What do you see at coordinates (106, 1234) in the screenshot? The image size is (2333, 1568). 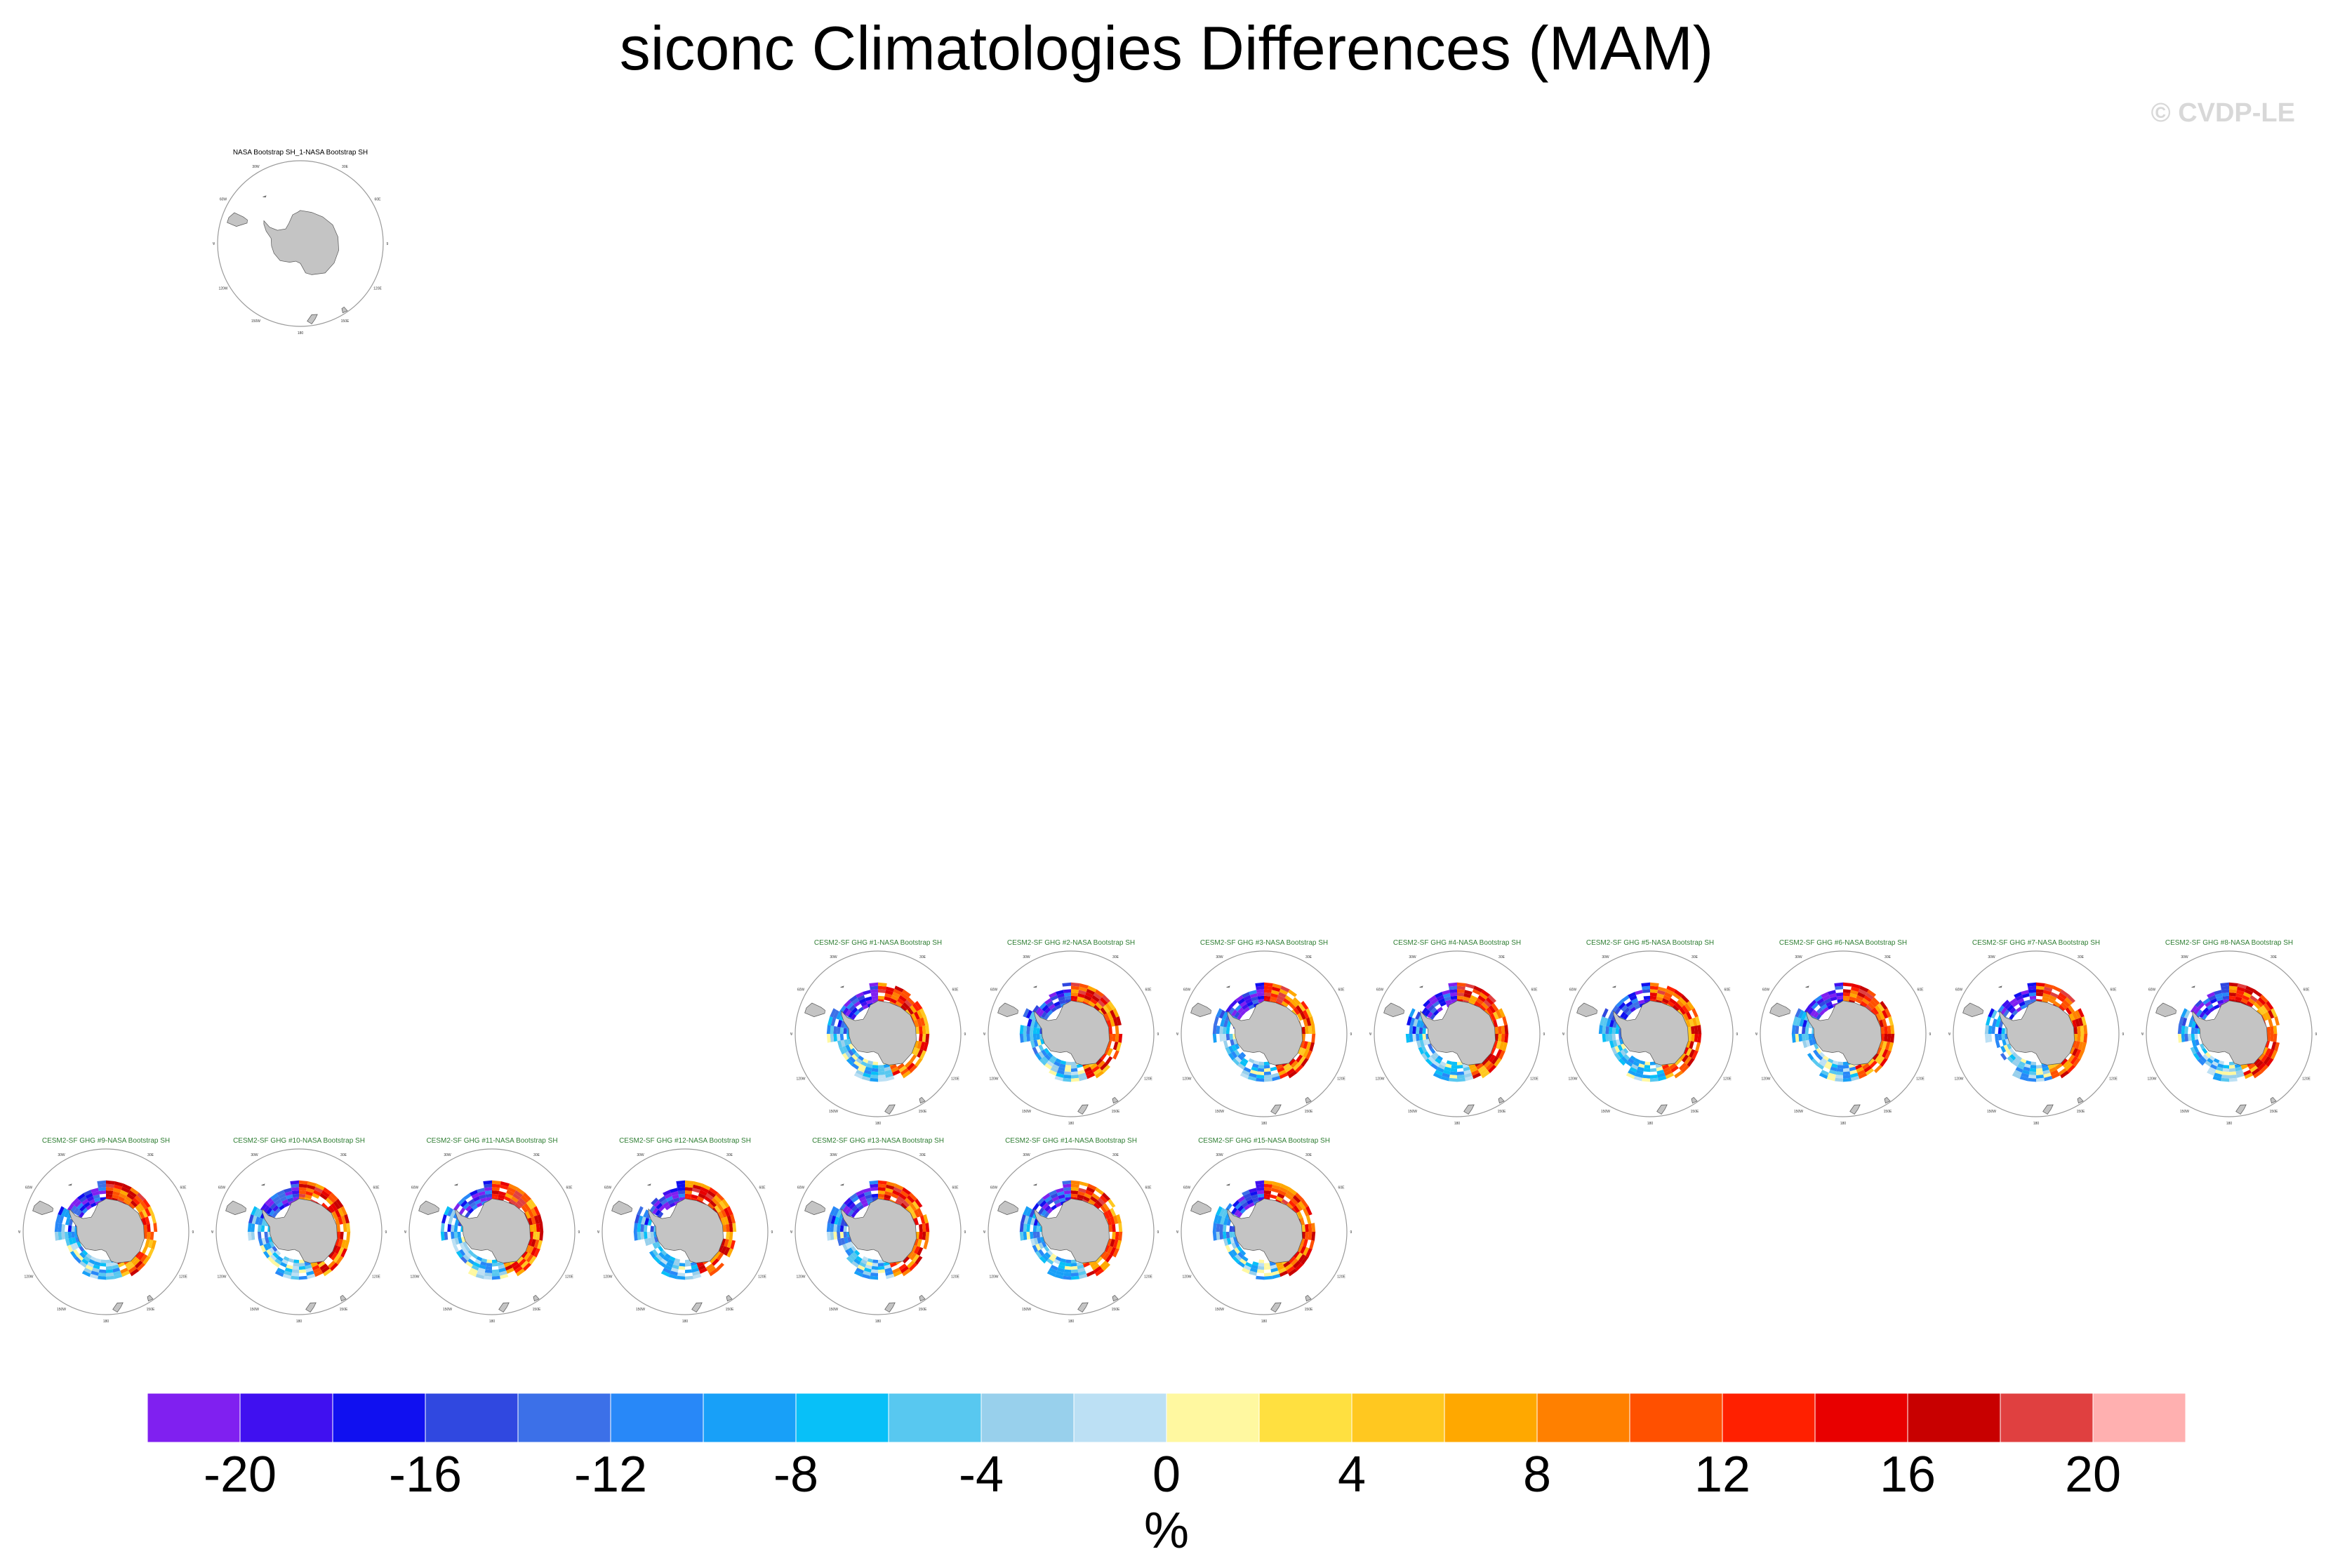 I see `polar-map: 030E60E90E120E150E180150W120W90W60W30W` at bounding box center [106, 1234].